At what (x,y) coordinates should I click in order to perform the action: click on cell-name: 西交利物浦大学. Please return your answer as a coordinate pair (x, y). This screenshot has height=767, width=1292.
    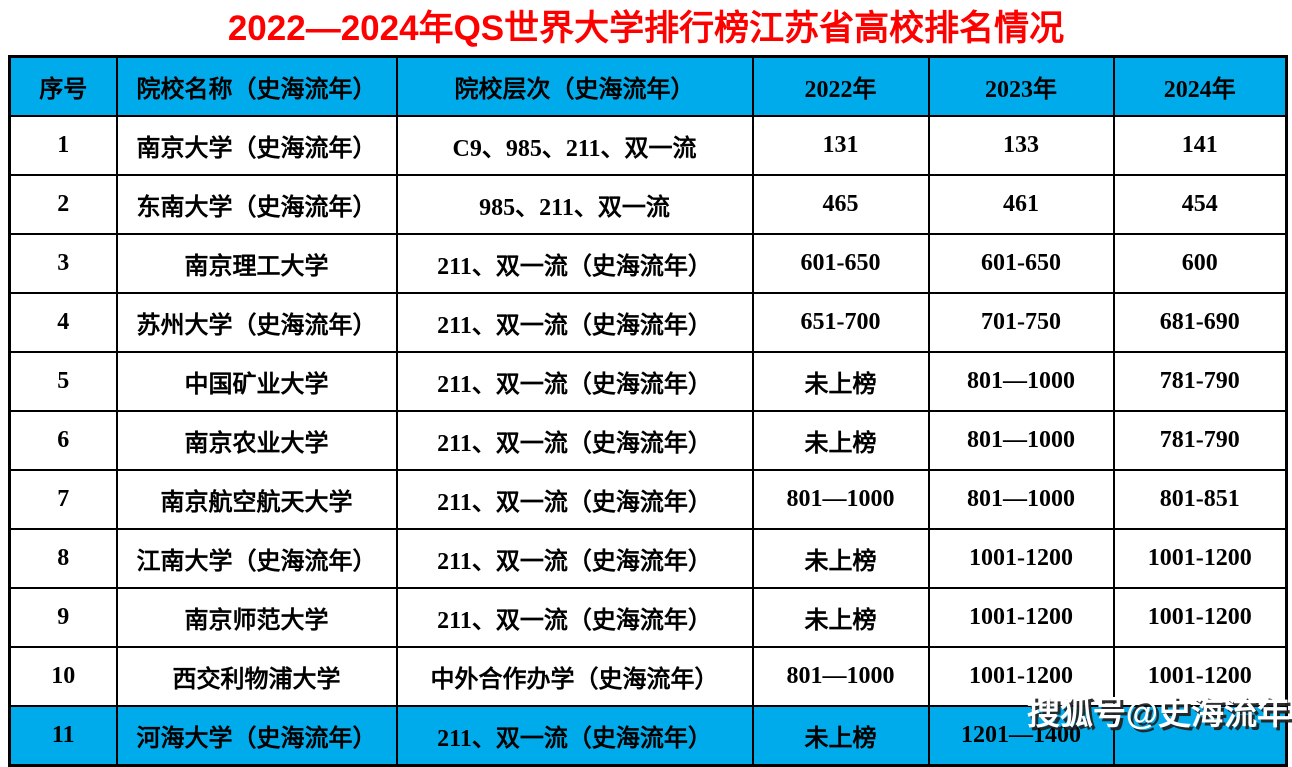
    Looking at the image, I should click on (256, 676).